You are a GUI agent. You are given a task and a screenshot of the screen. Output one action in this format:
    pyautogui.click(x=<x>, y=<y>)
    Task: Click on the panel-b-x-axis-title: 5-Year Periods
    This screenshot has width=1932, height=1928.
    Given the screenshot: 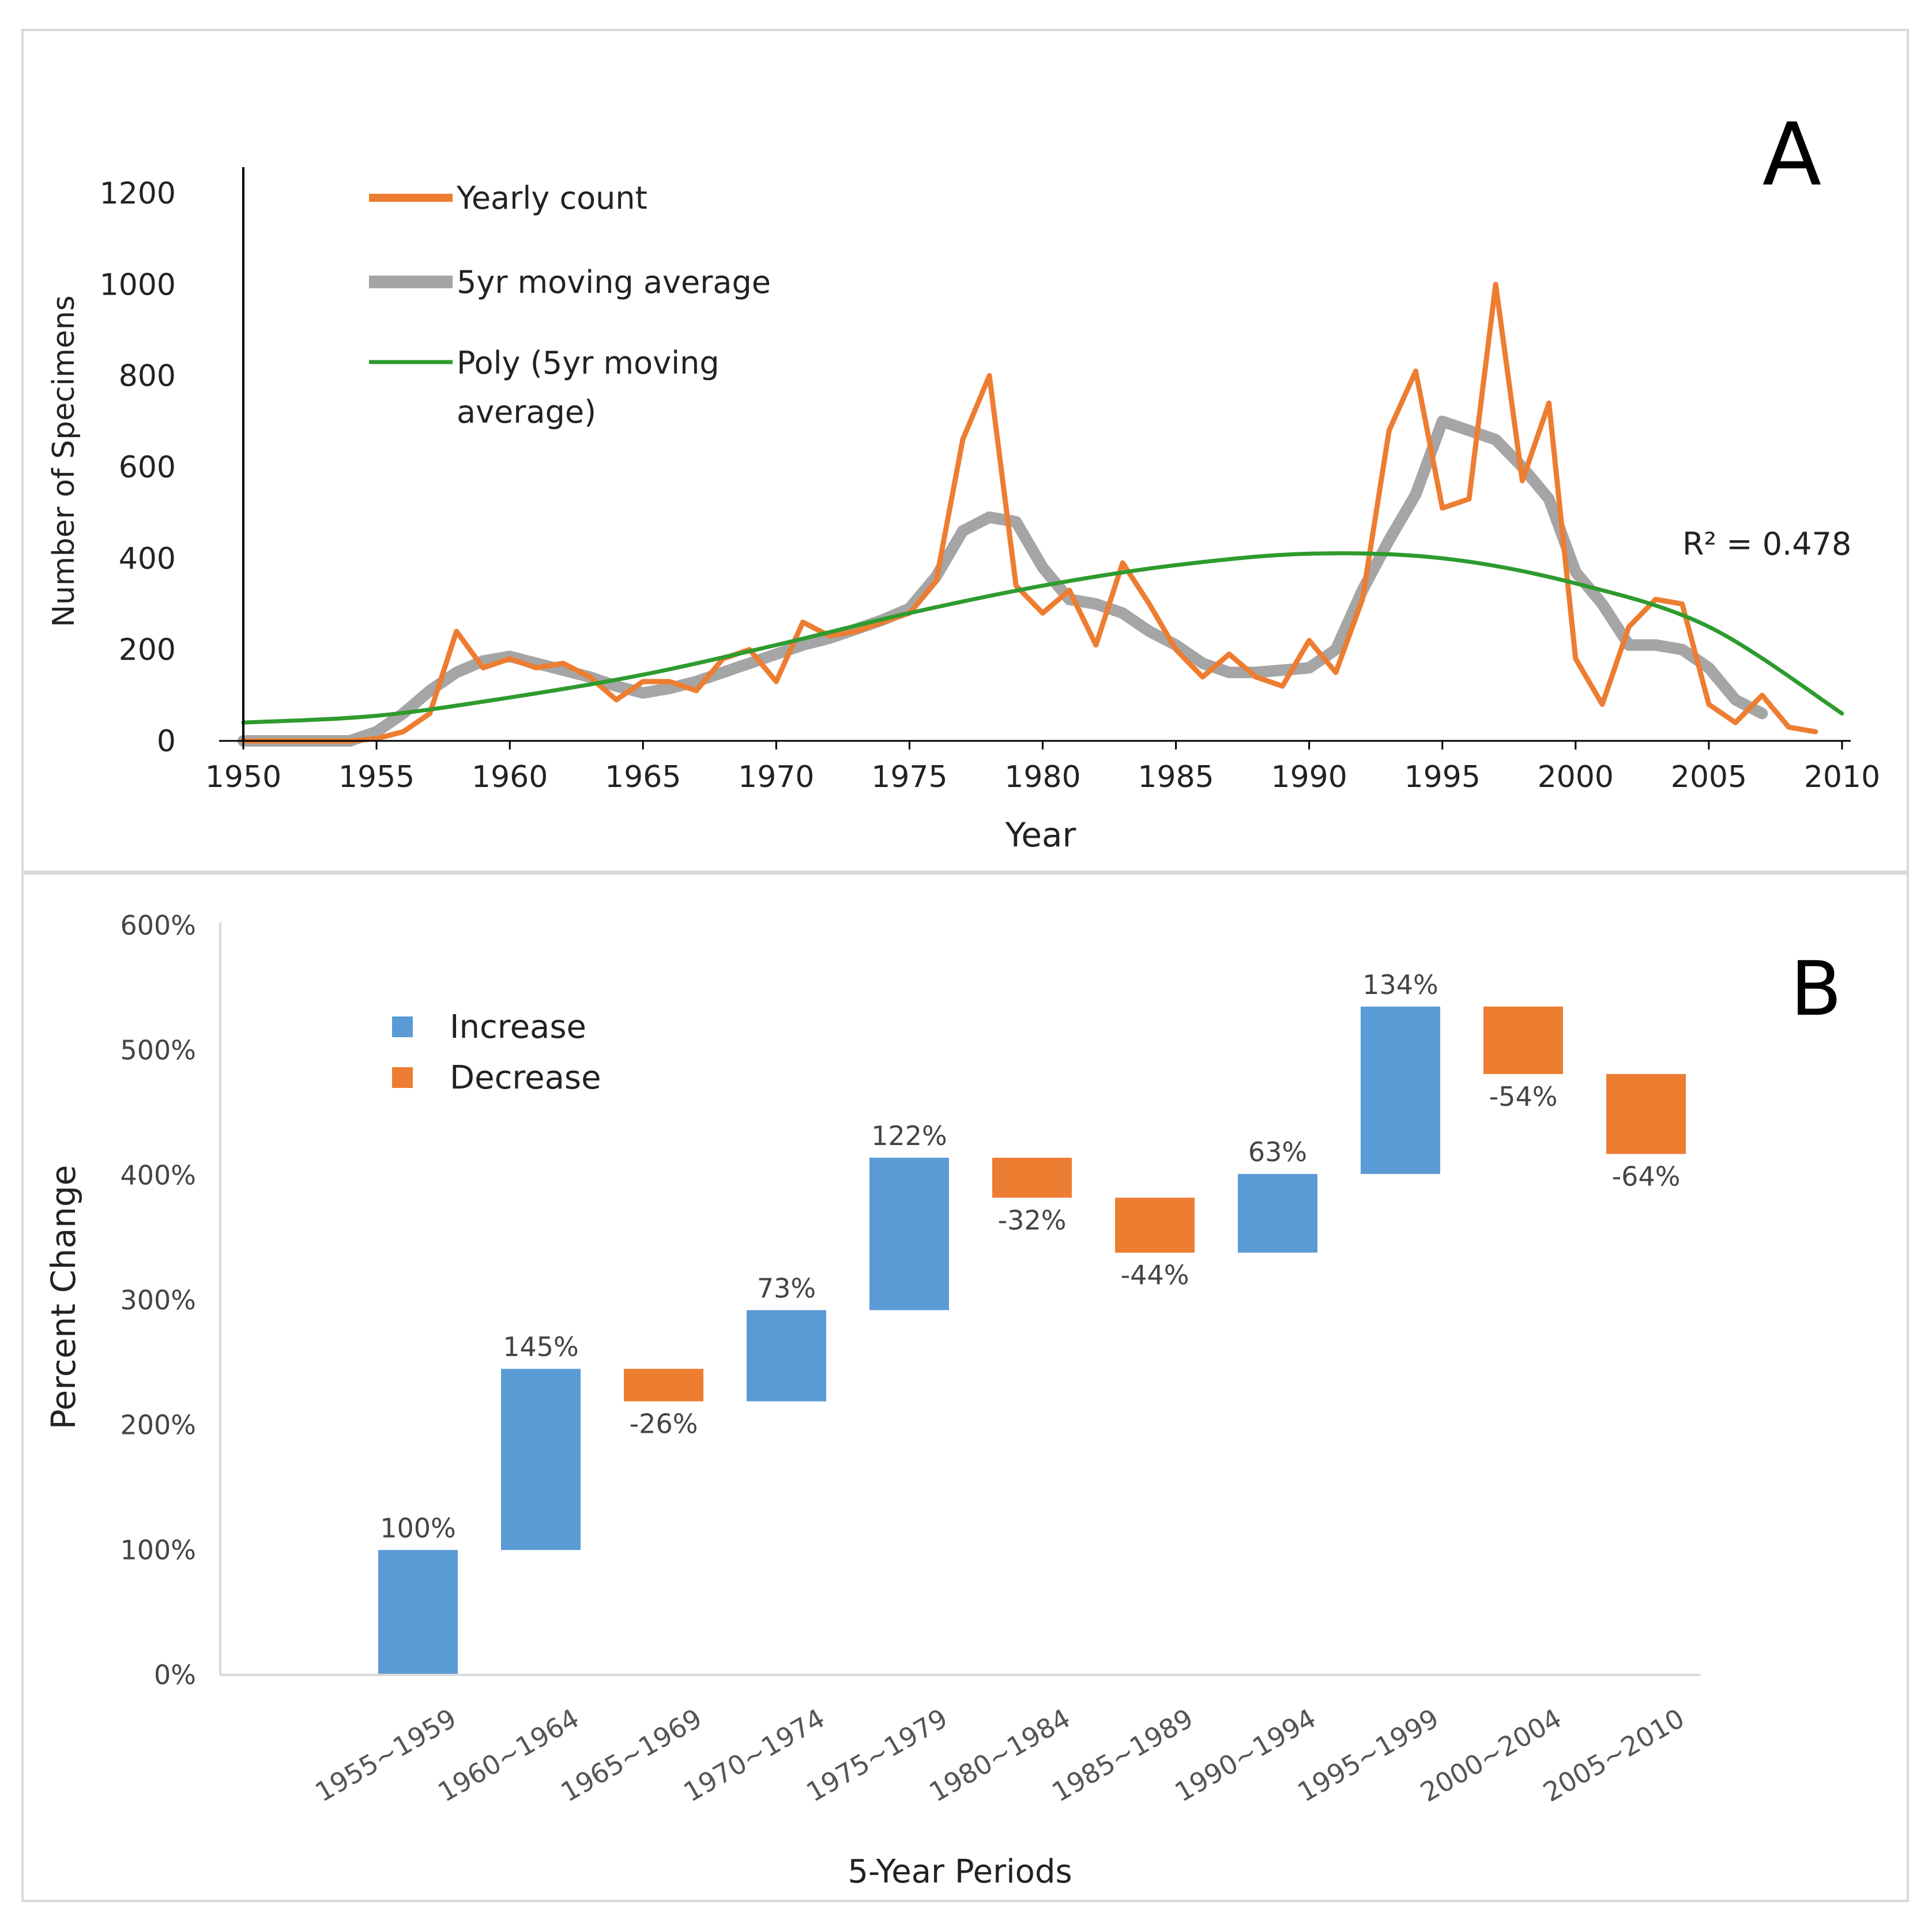 What is the action you would take?
    pyautogui.click(x=960, y=1872)
    